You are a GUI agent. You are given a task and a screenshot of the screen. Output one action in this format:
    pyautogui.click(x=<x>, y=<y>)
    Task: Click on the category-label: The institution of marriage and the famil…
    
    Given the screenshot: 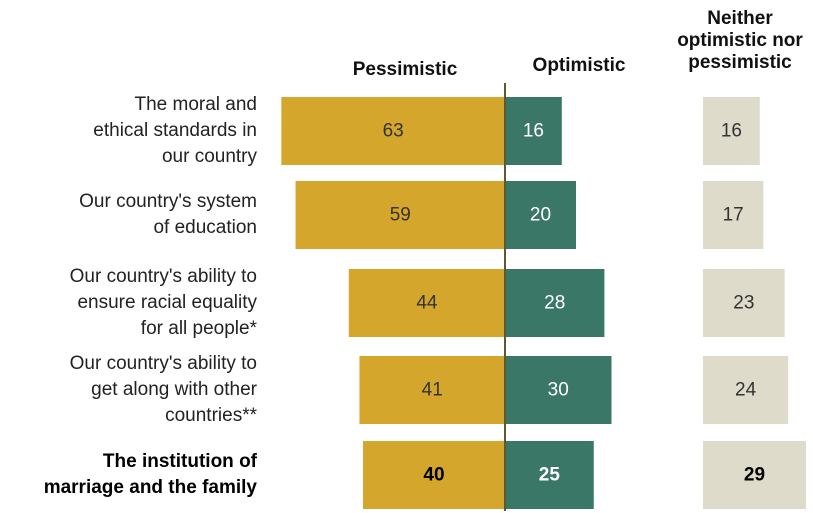 What is the action you would take?
    pyautogui.click(x=128, y=475)
    